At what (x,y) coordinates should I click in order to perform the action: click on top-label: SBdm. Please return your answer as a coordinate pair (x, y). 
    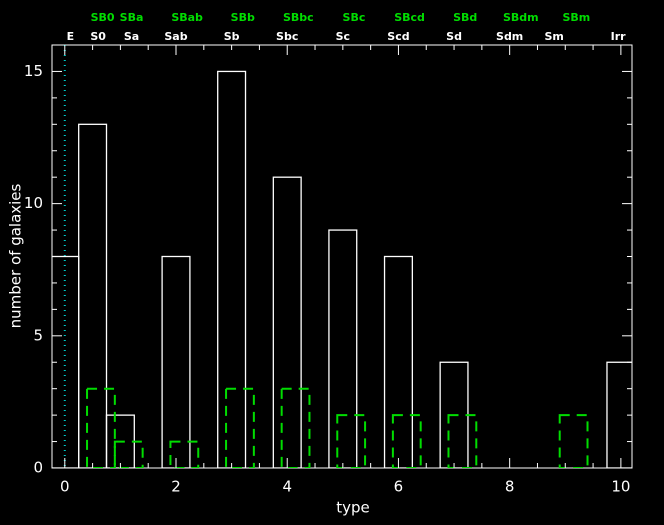
    Looking at the image, I should click on (521, 17).